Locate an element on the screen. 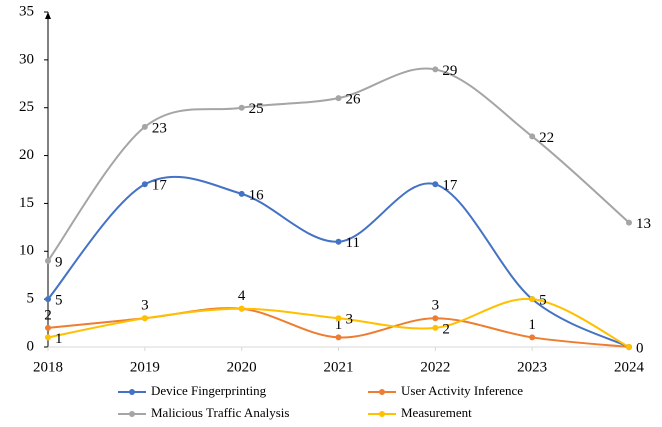 This screenshot has width=662, height=427. data-label: 11 is located at coordinates (353, 243).